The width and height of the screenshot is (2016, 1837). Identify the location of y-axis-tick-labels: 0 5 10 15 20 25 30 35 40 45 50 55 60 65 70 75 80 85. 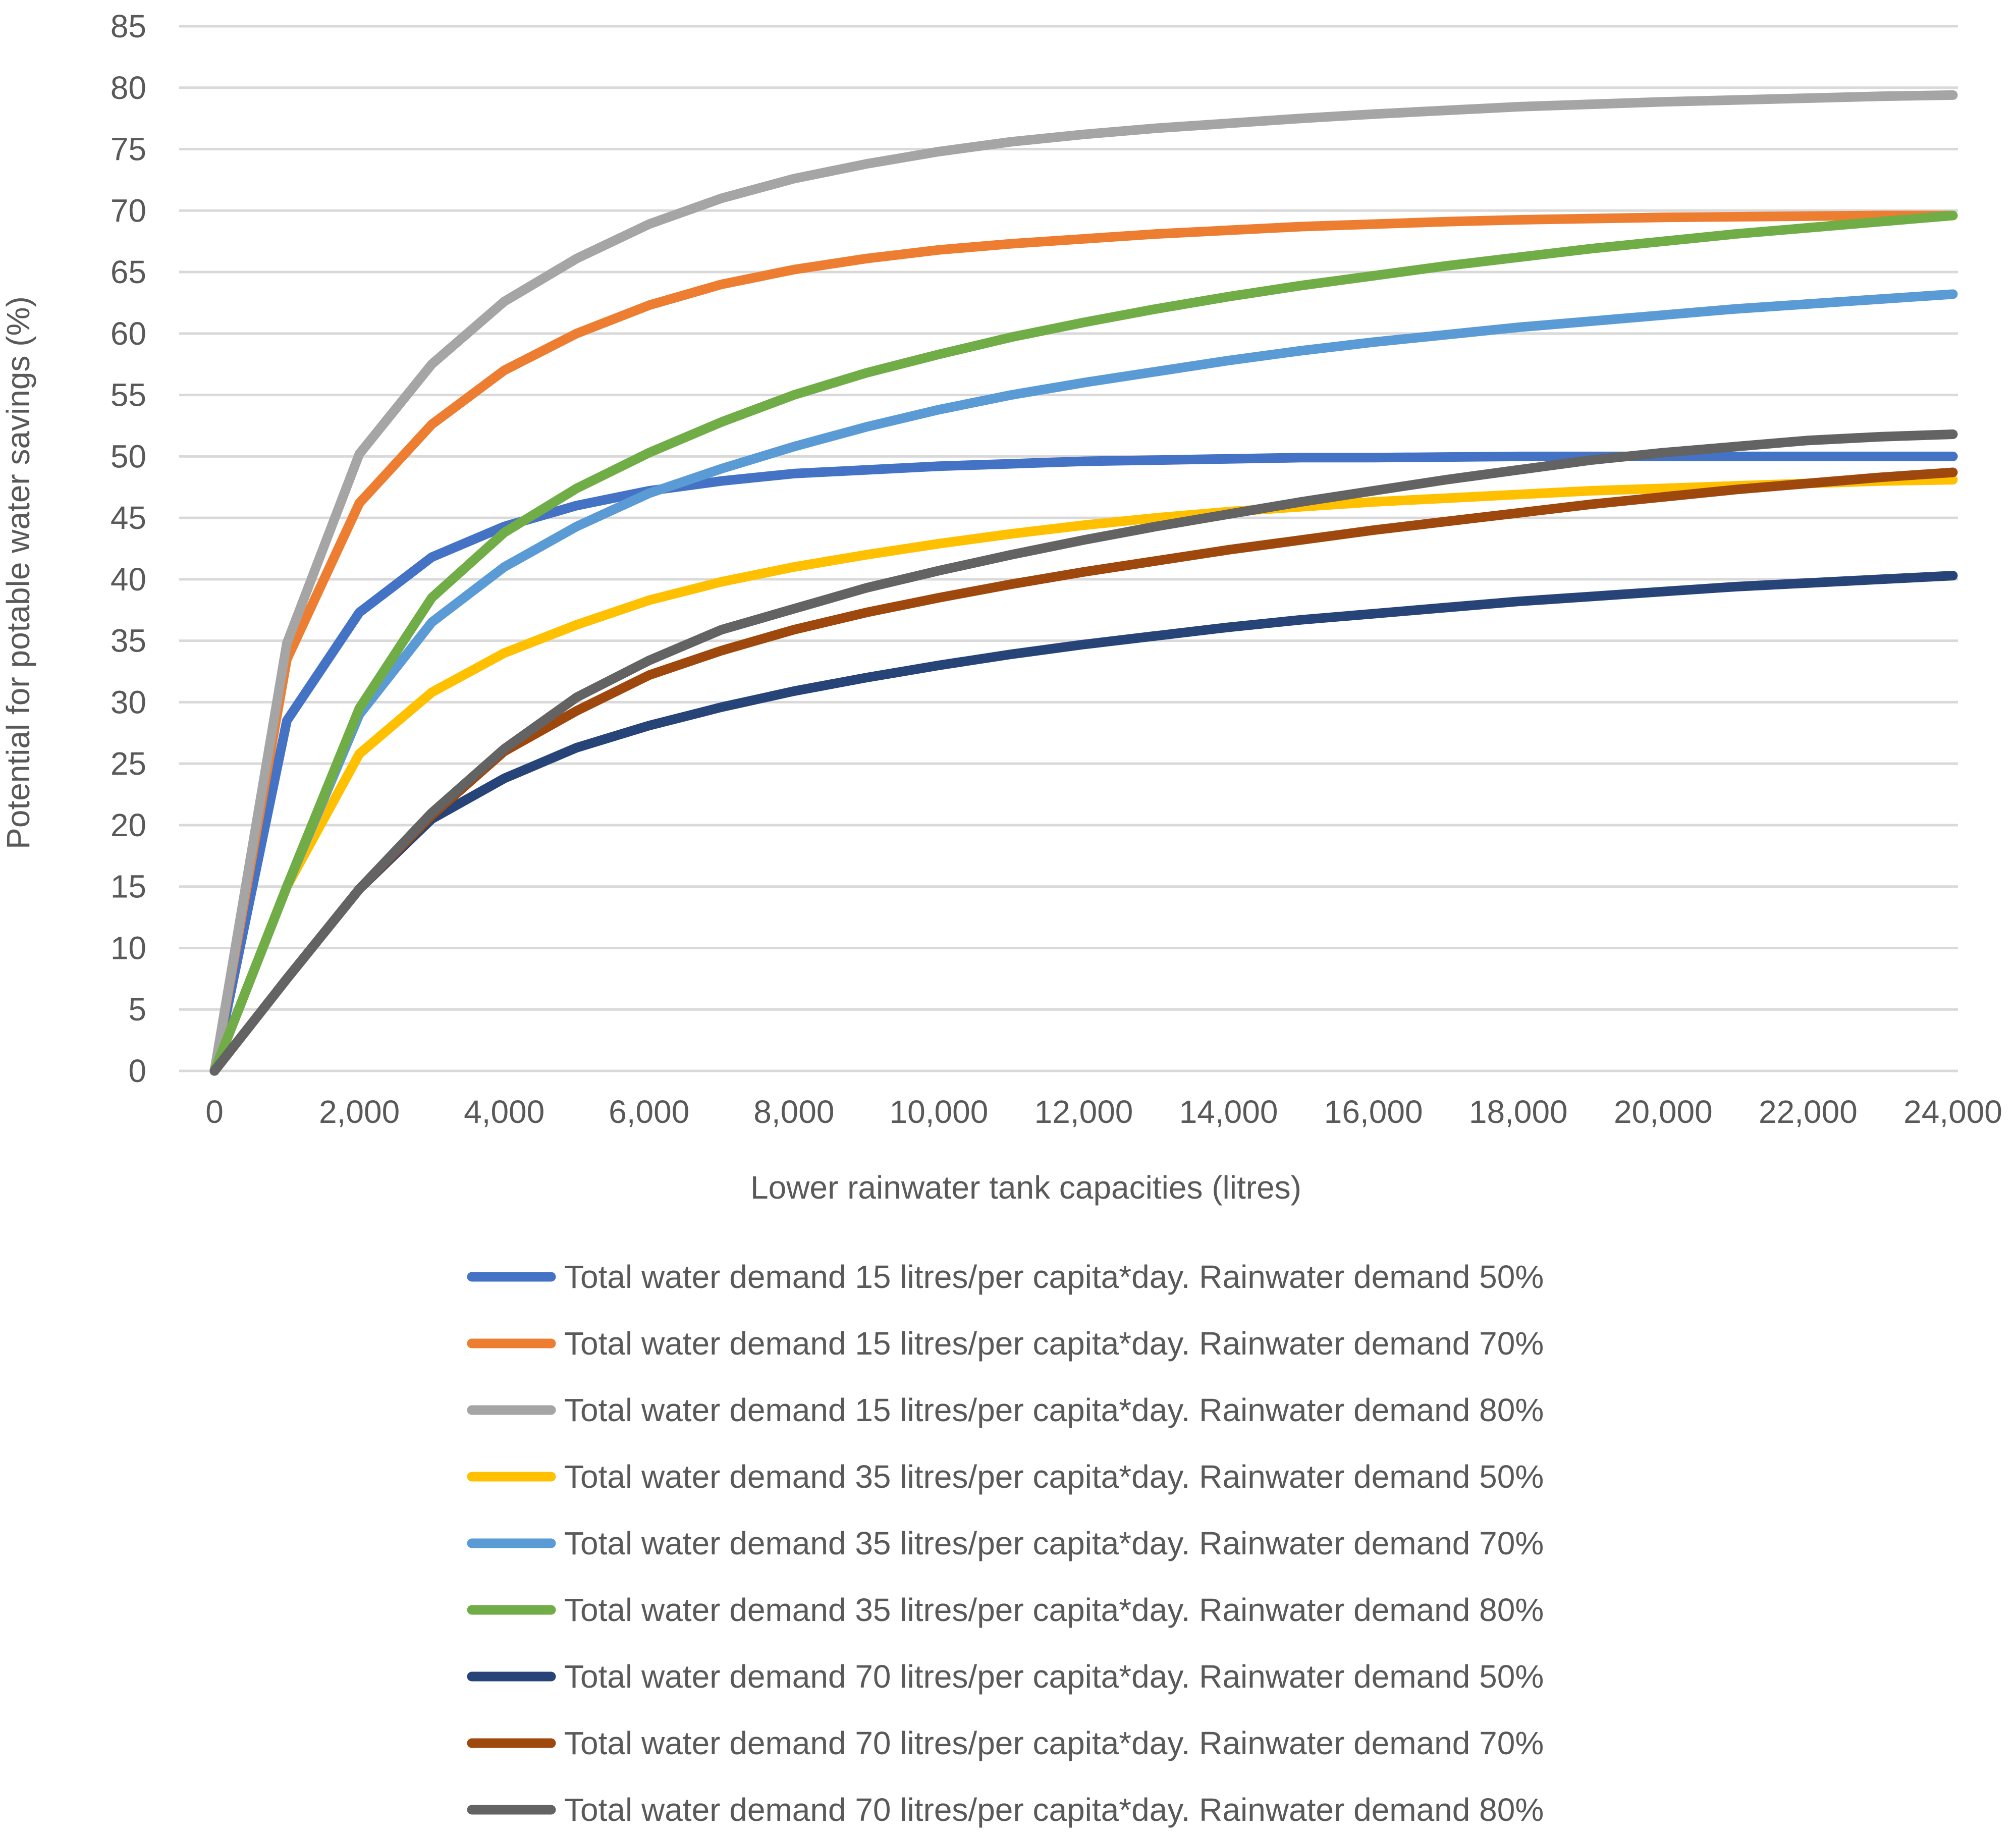
(128, 548).